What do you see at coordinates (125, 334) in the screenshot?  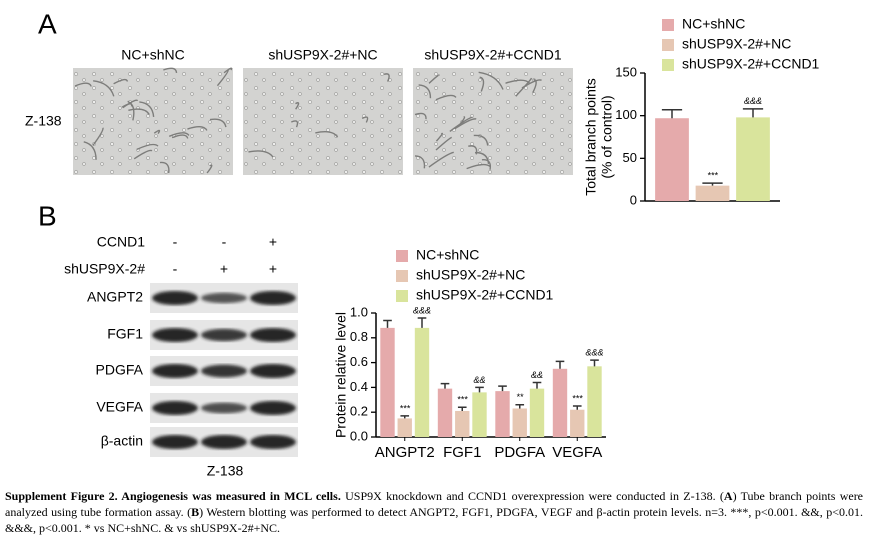 I see `blot-label: FGF1` at bounding box center [125, 334].